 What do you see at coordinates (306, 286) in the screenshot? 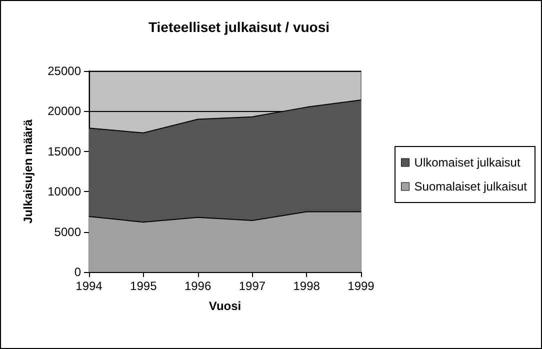
I see `x-tick-label: 1998` at bounding box center [306, 286].